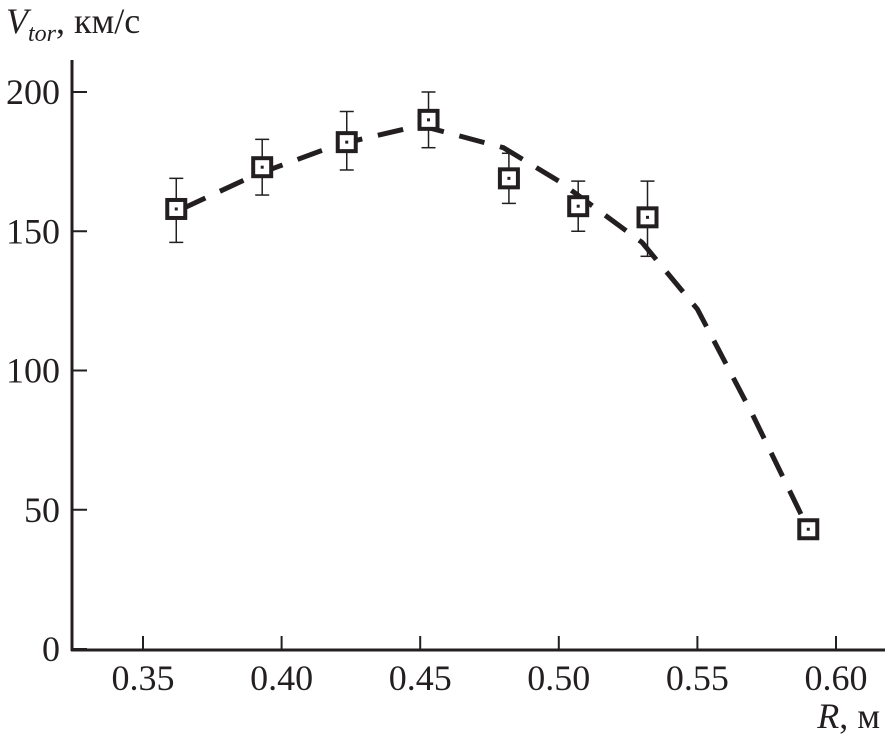 The image size is (886, 741). Describe the element at coordinates (848, 716) in the screenshot. I see `x-axis-label: R, м` at that location.